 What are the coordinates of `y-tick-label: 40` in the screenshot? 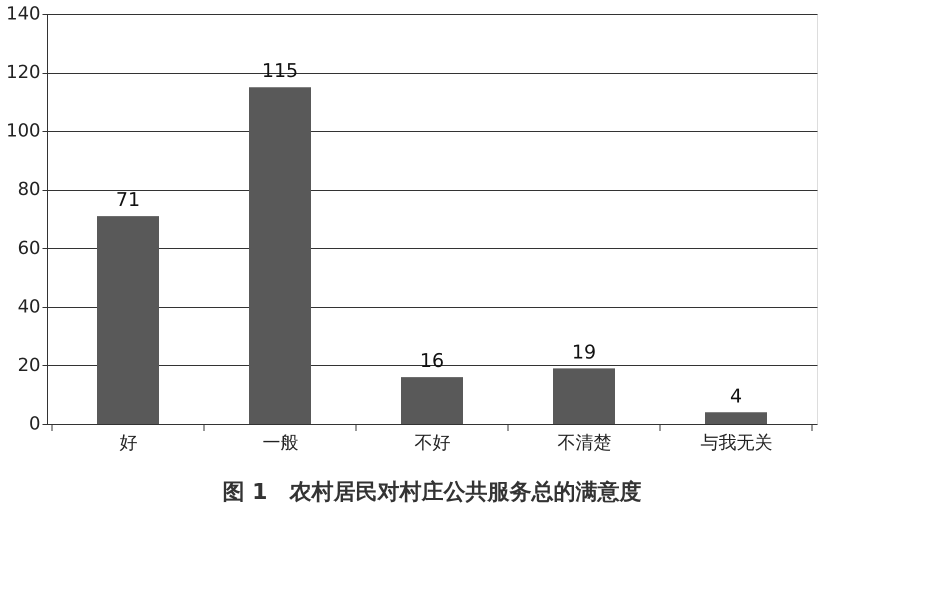 It's located at (29, 307).